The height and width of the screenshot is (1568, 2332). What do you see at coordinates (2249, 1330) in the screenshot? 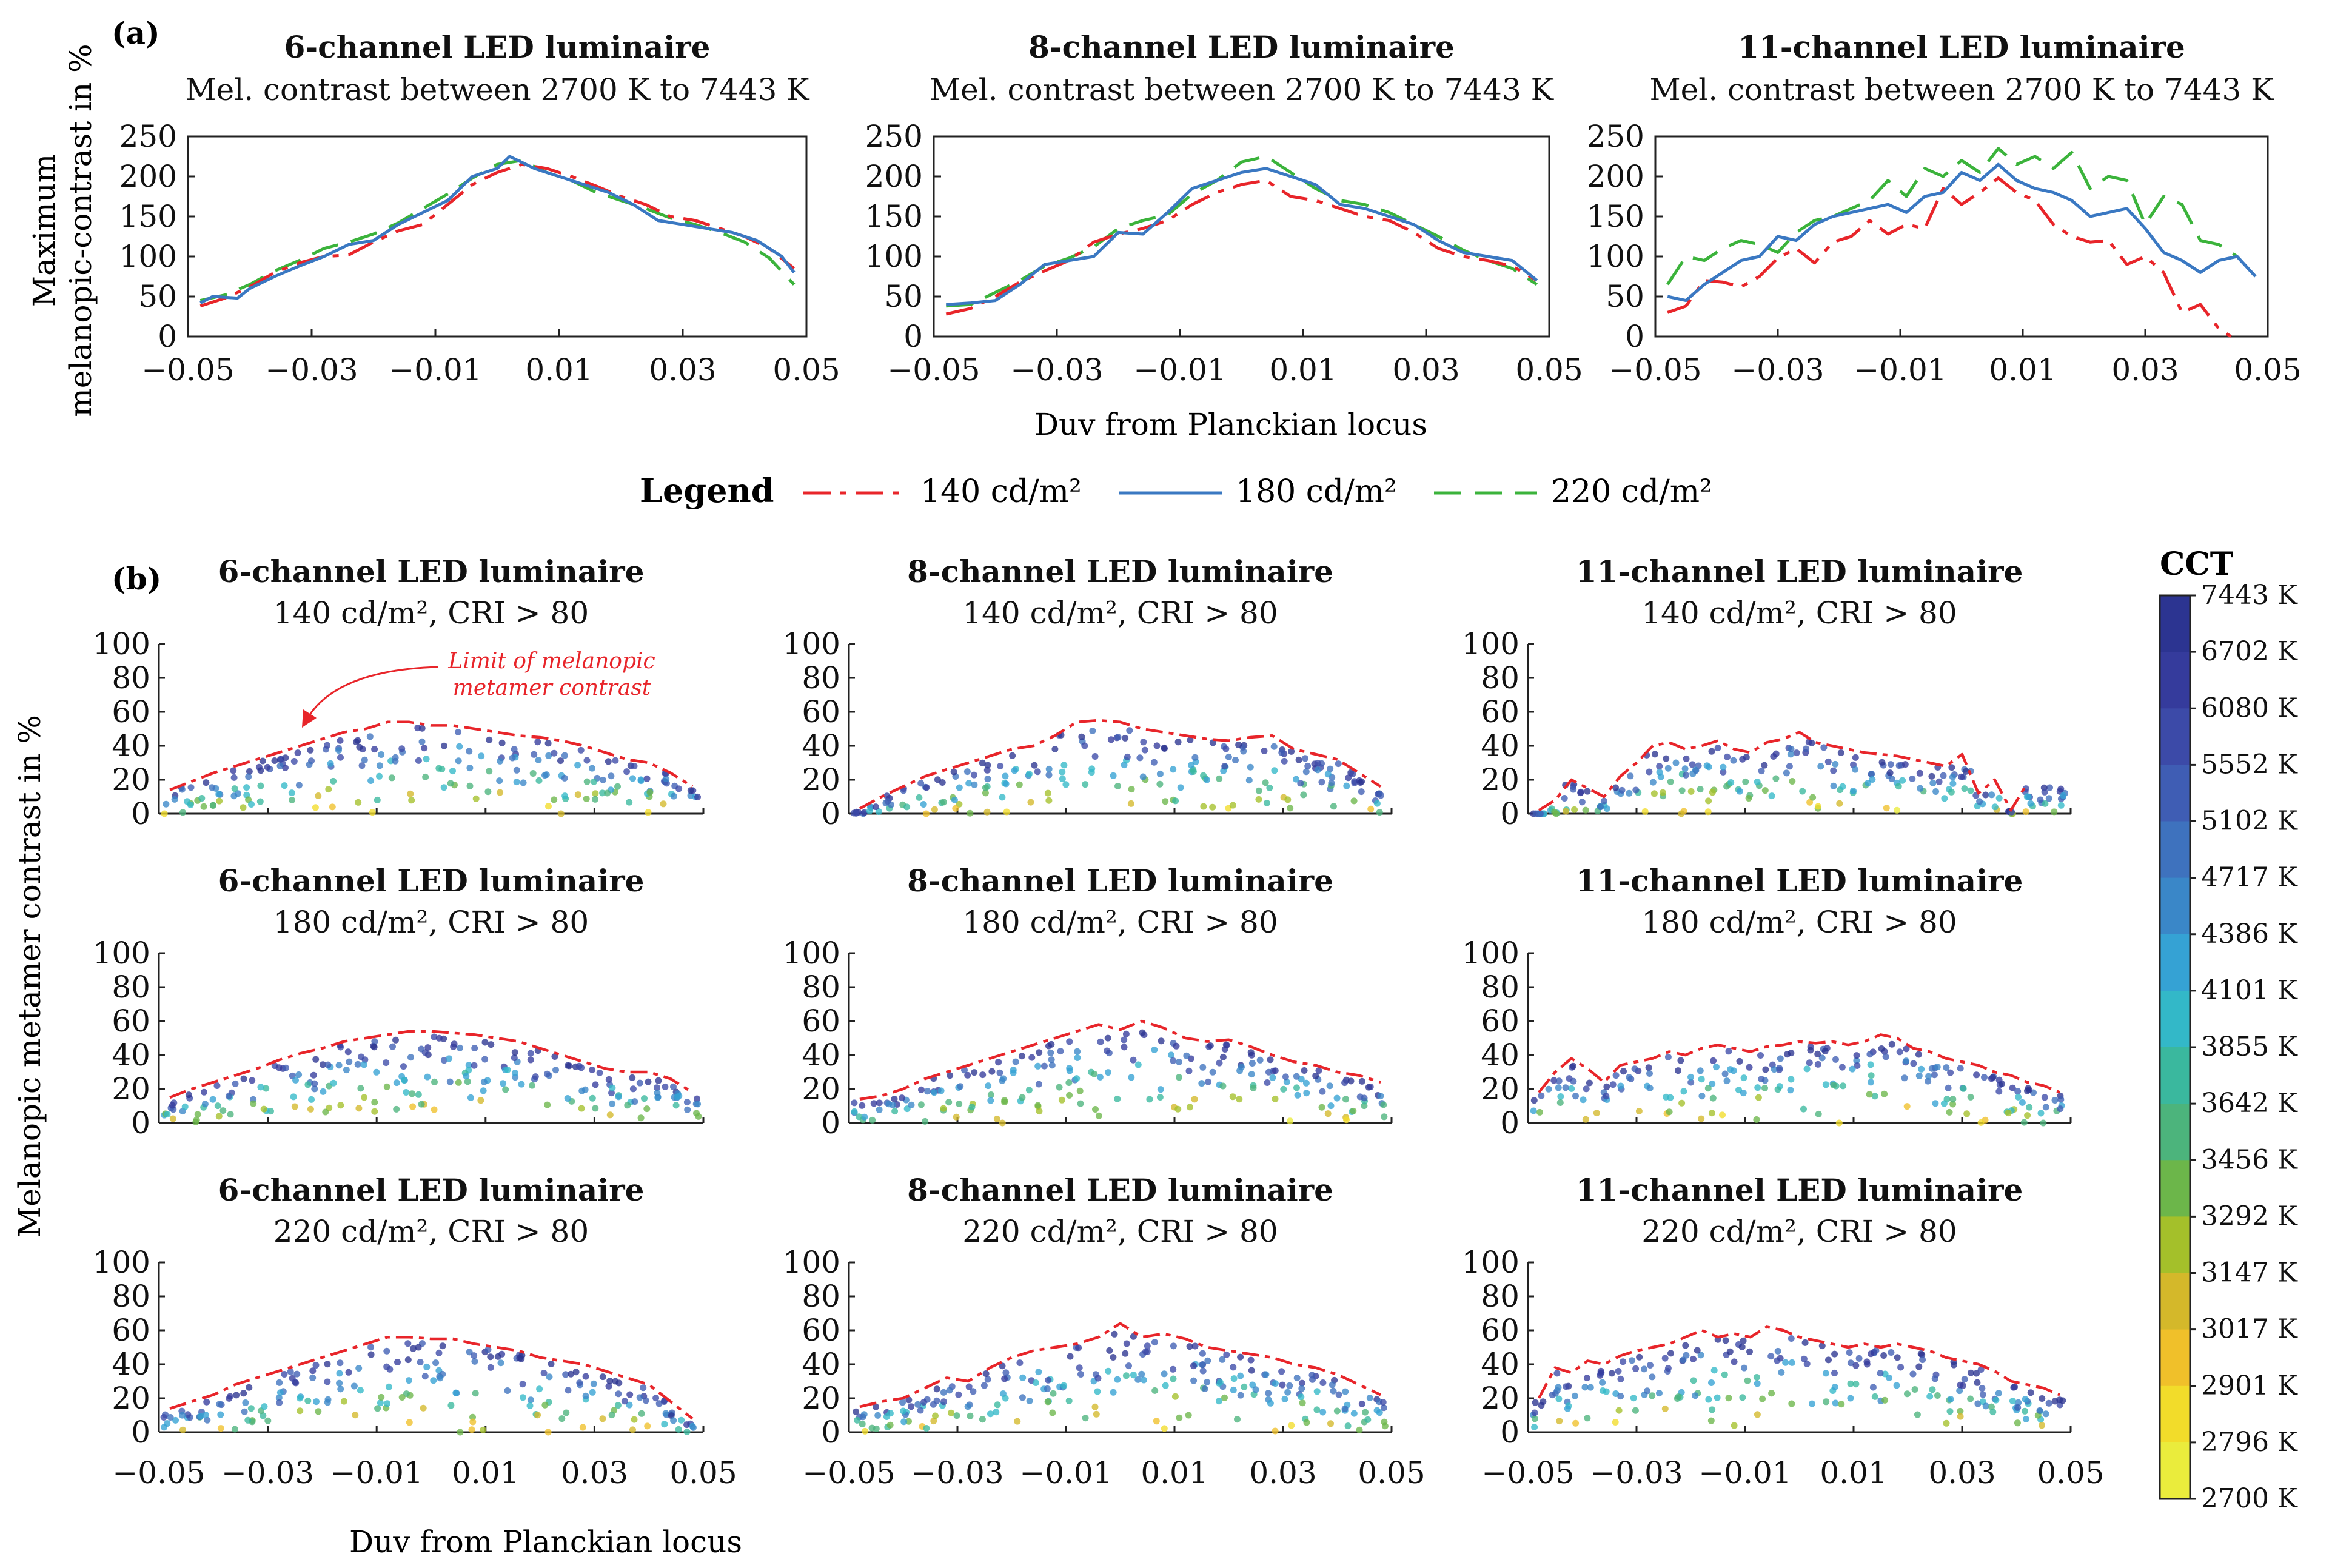
I see `colorbar-tick-label: 3017 K` at bounding box center [2249, 1330].